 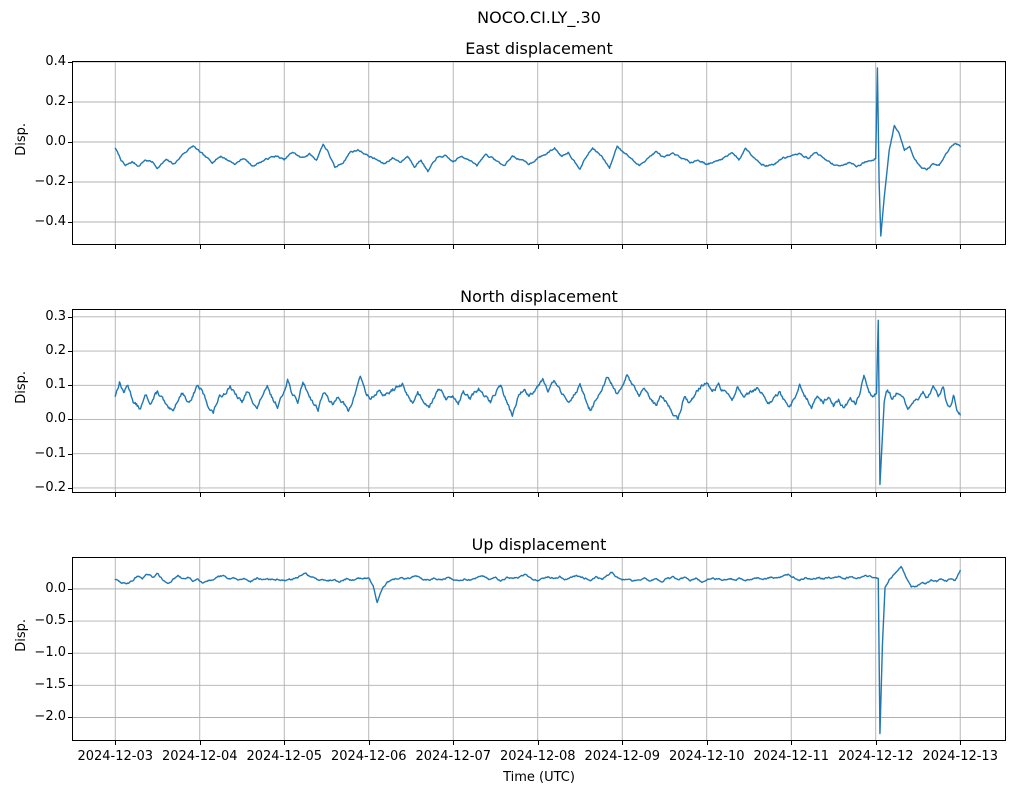 I want to click on figure-title: NOCO.CI.LY_.30, so click(x=539, y=17).